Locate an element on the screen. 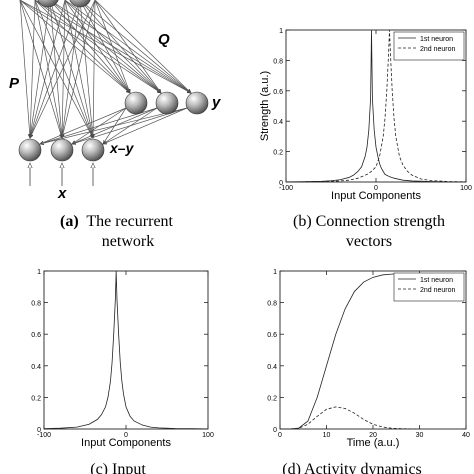  y-tick-label-b-4: 0.8 is located at coordinates (278, 61).